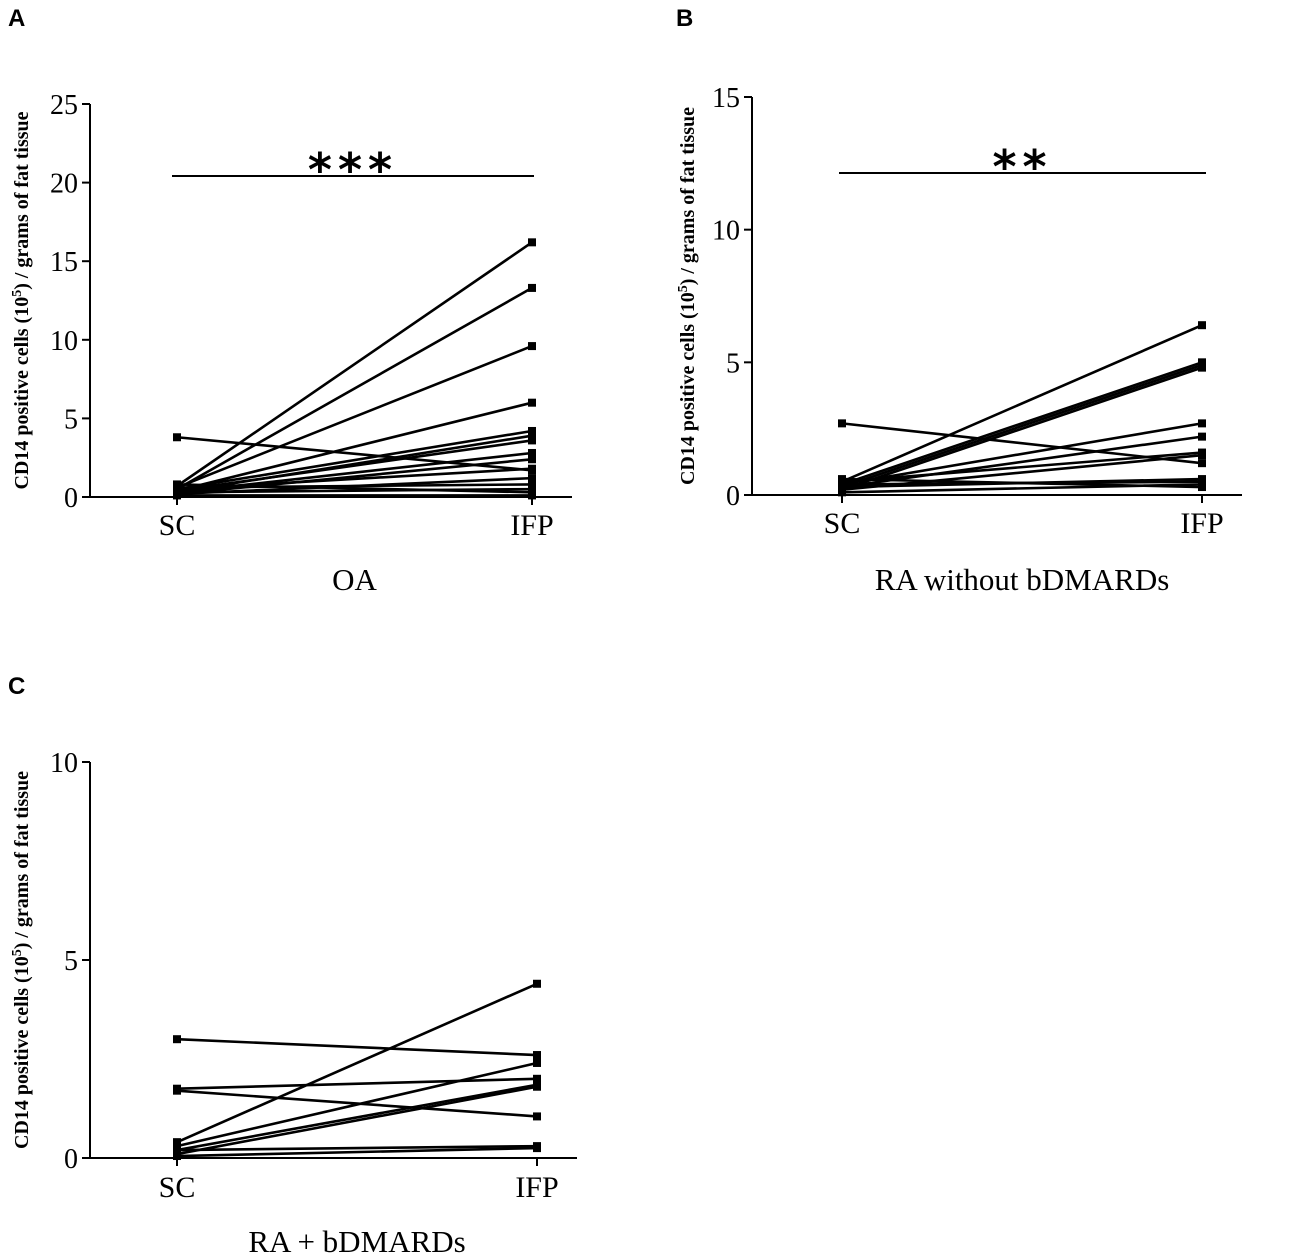 The height and width of the screenshot is (1256, 1294). I want to click on panel-letter: B, so click(684, 18).